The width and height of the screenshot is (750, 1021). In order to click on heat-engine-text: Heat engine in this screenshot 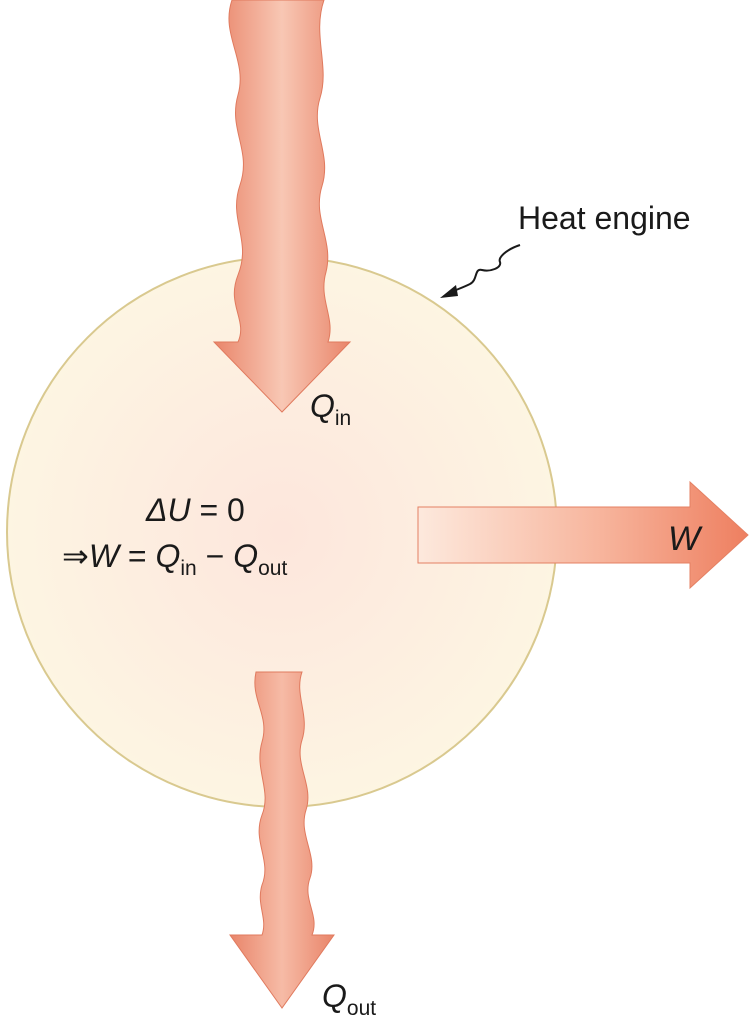, I will do `click(604, 218)`.